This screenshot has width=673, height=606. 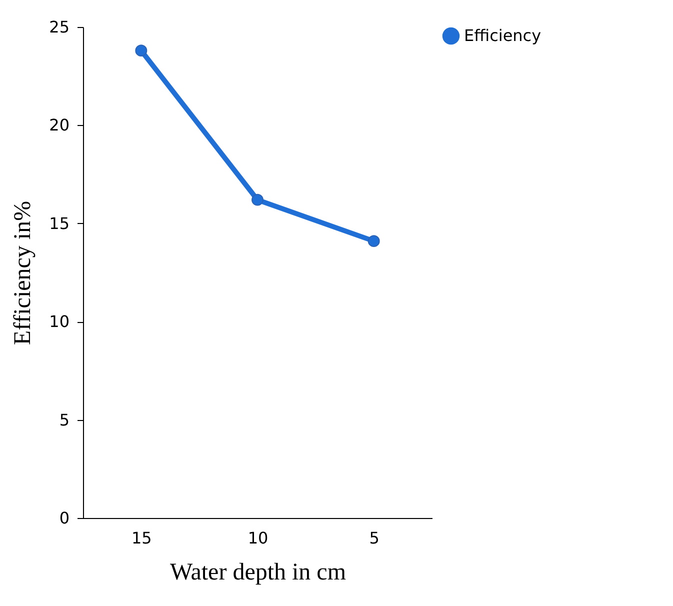 I want to click on x-tick-label: 15, so click(x=141, y=538).